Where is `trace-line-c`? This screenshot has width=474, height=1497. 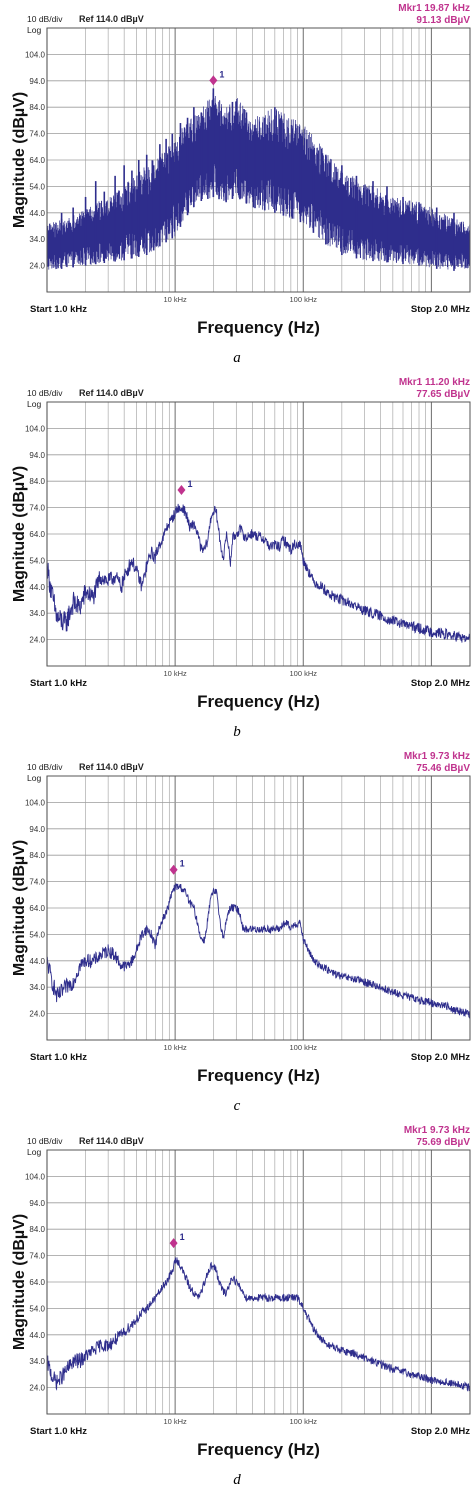 trace-line-c is located at coordinates (258, 951).